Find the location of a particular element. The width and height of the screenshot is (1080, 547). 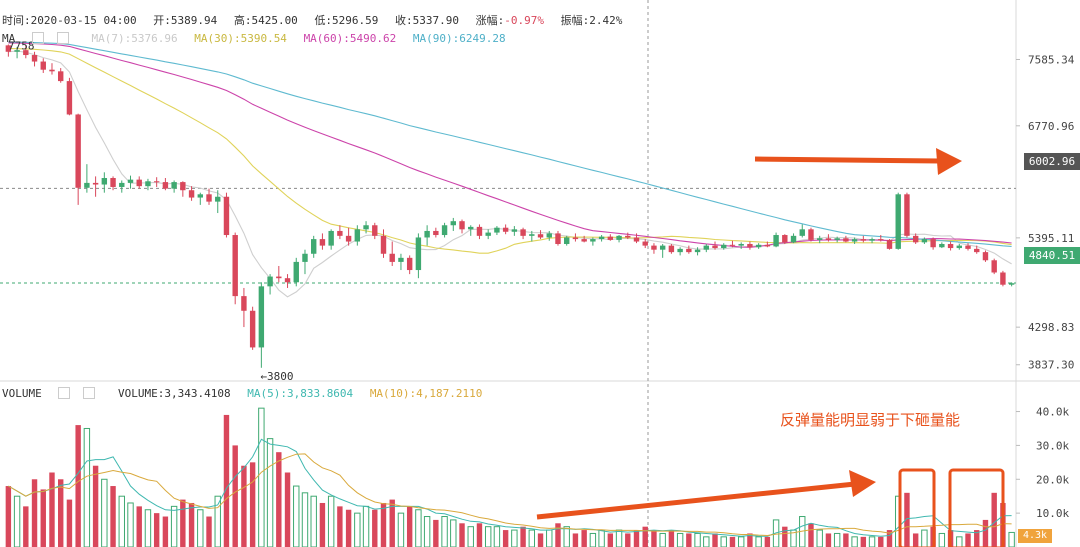

amplitude-label: 振幅:2.42% is located at coordinates (591, 20).